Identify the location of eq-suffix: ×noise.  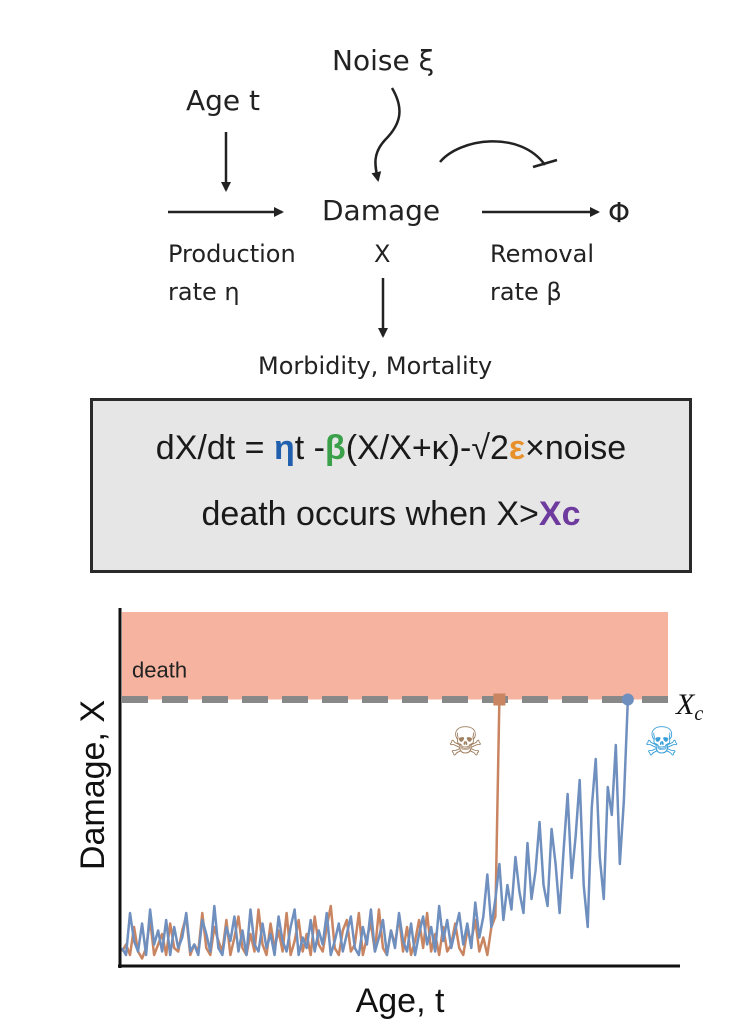
(576, 448).